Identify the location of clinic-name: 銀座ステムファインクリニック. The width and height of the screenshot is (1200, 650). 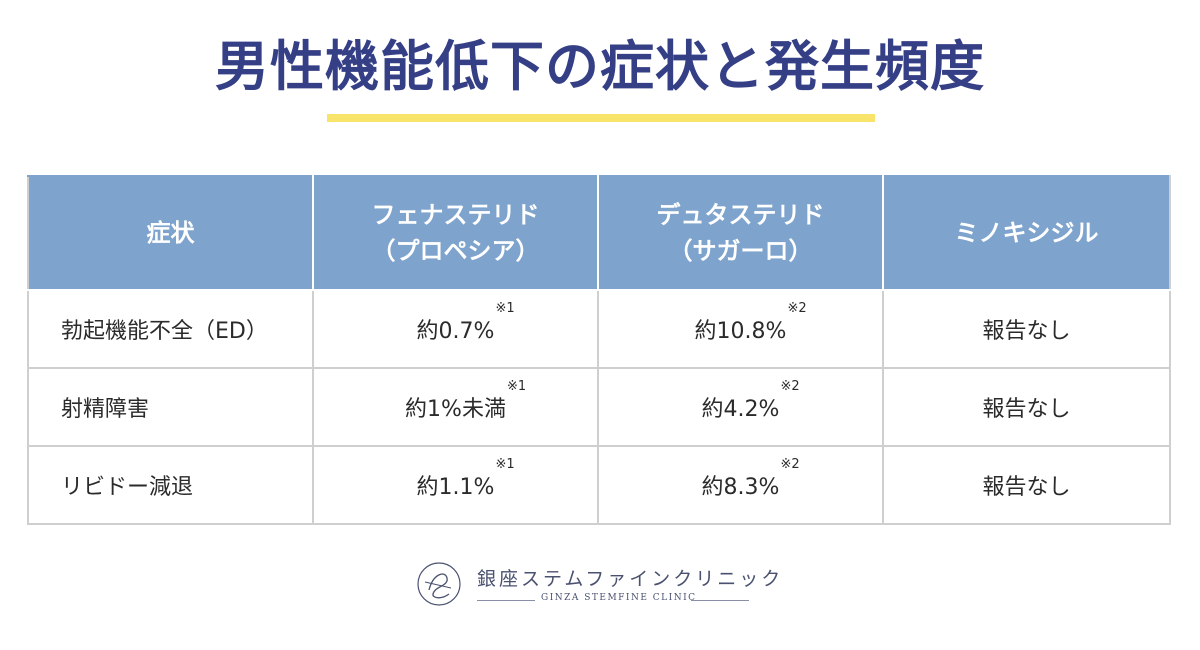
(630, 579).